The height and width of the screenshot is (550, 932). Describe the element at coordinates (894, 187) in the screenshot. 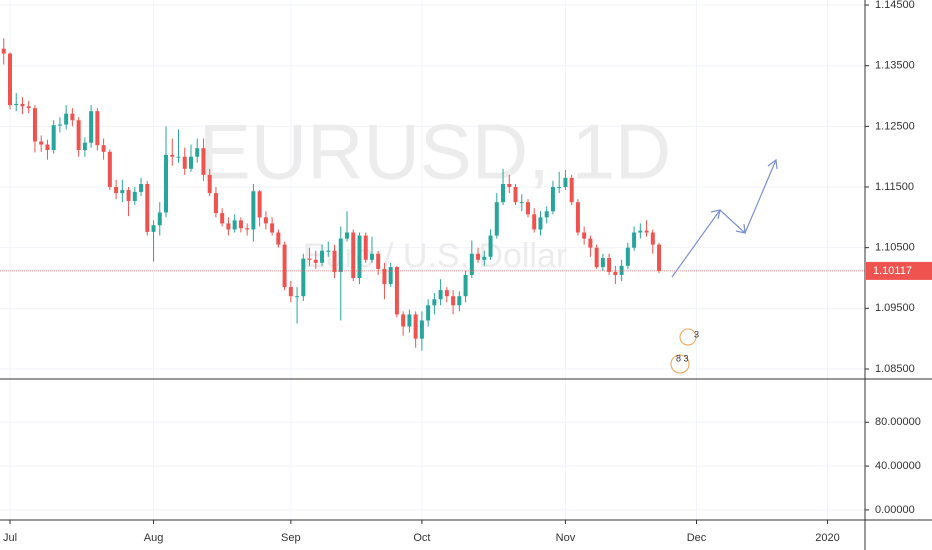

I see `y-tick-label: 1.11500` at that location.